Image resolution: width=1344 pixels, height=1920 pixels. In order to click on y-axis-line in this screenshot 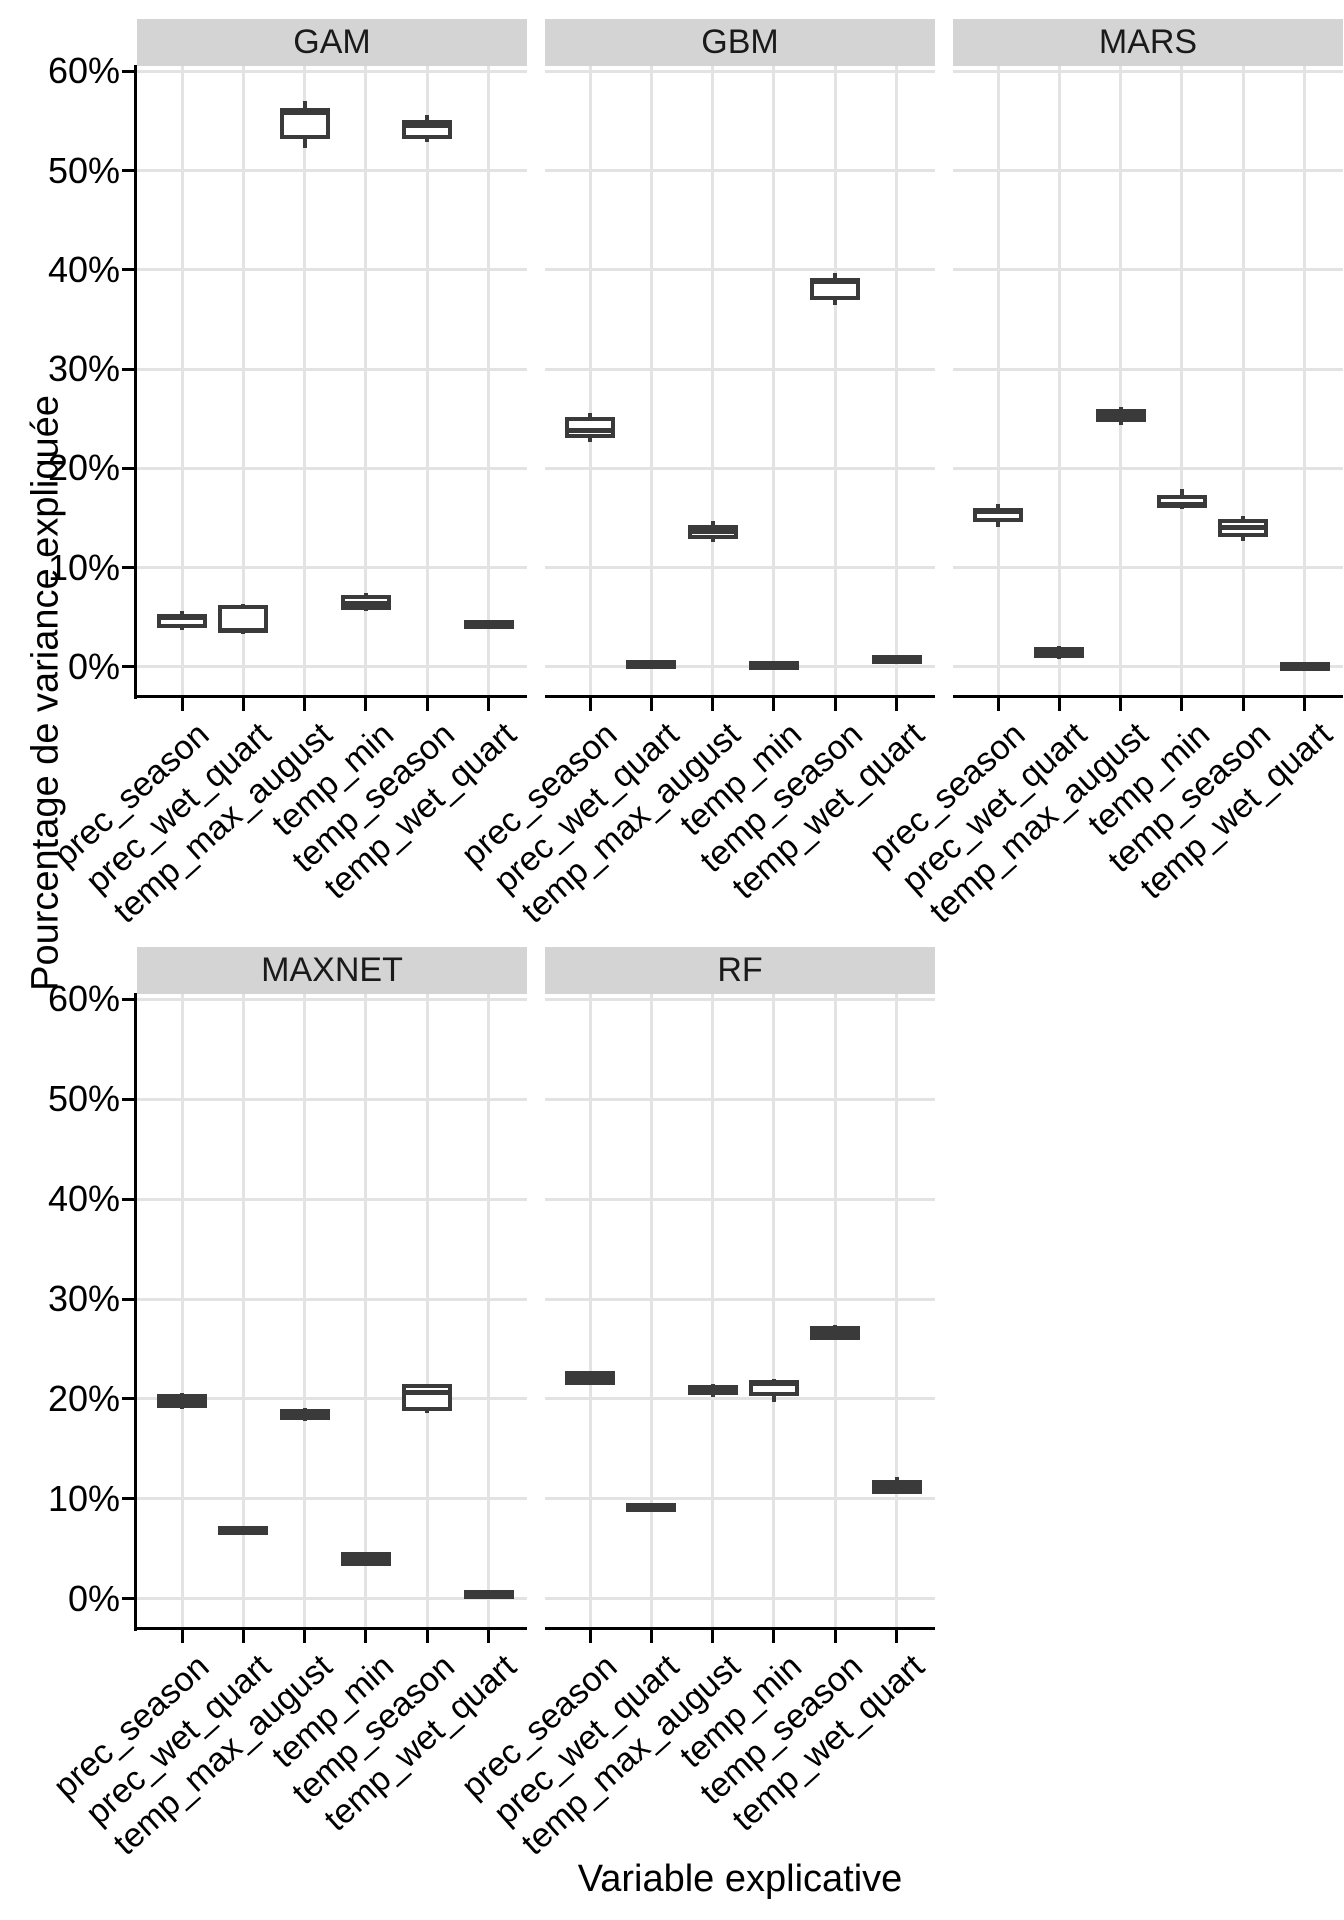, I will do `click(135, 1312)`.